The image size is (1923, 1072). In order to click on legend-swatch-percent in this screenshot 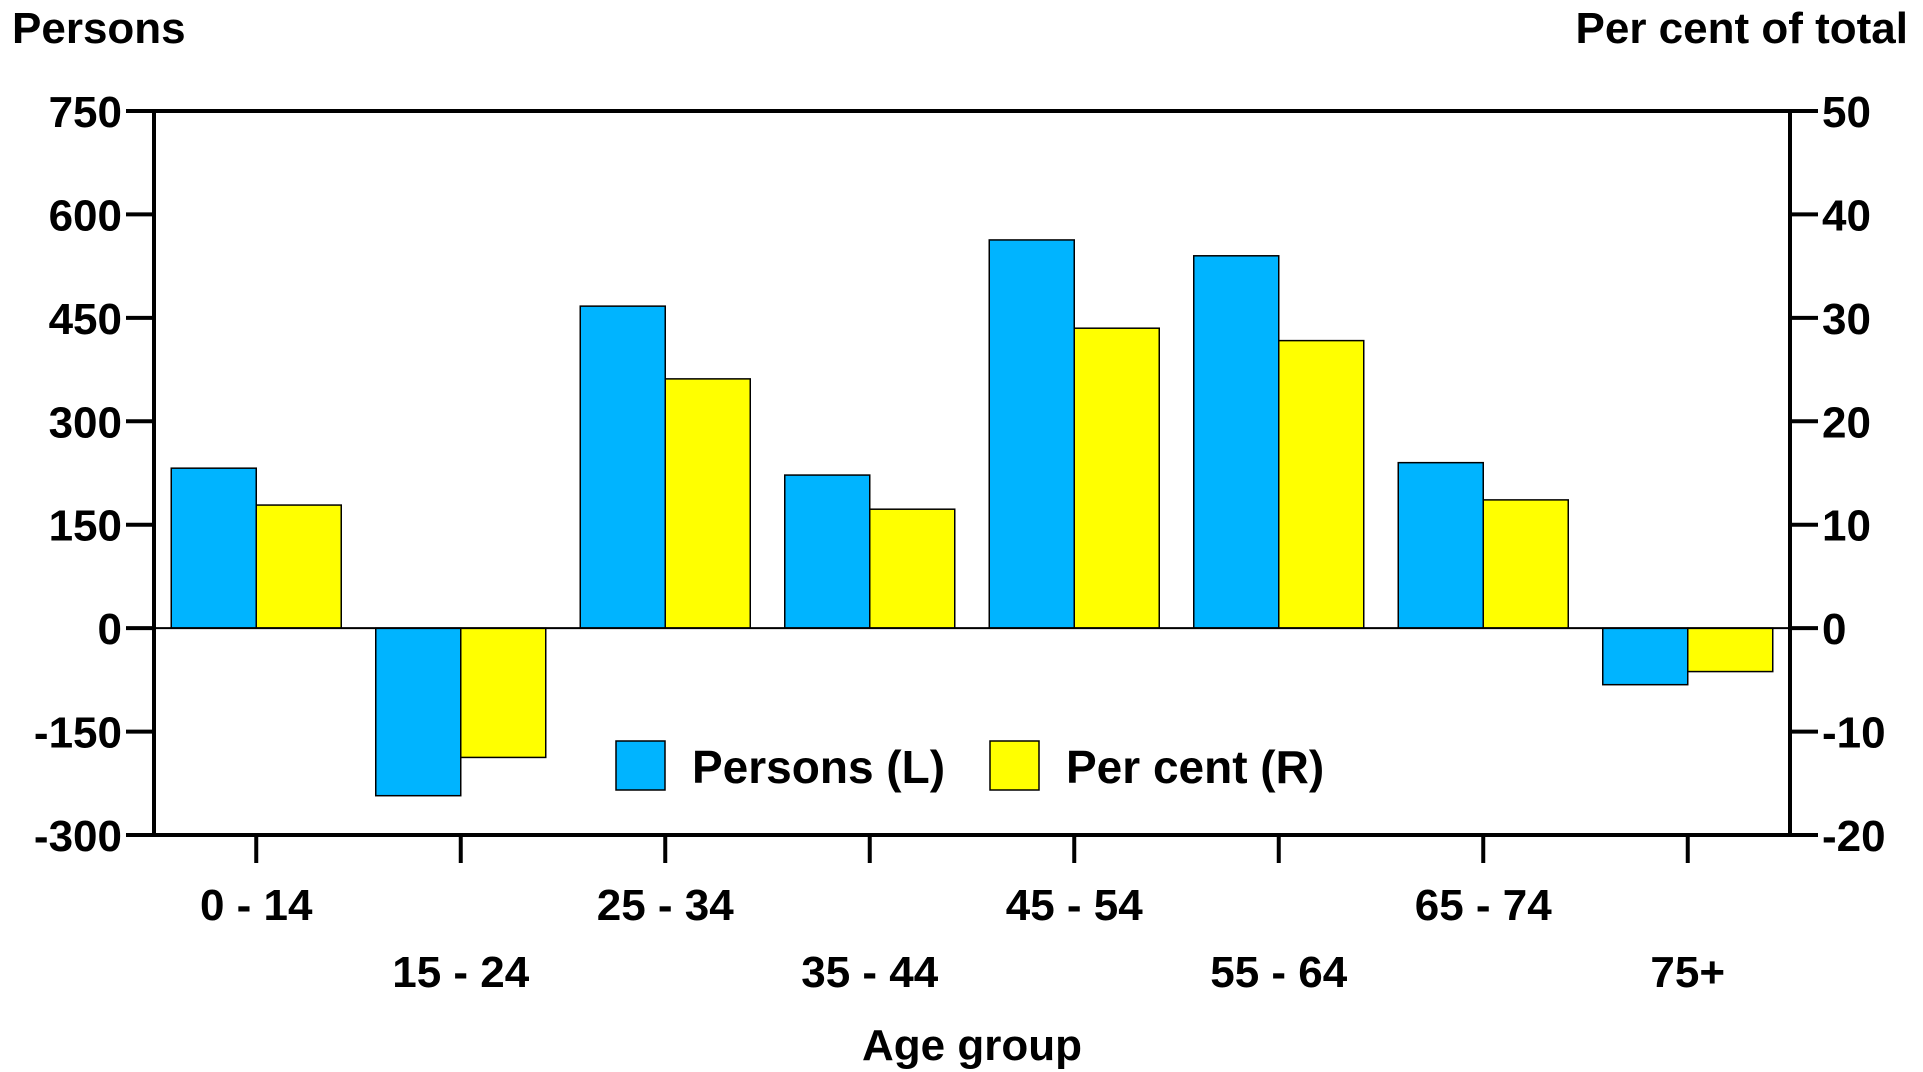, I will do `click(1014, 765)`.